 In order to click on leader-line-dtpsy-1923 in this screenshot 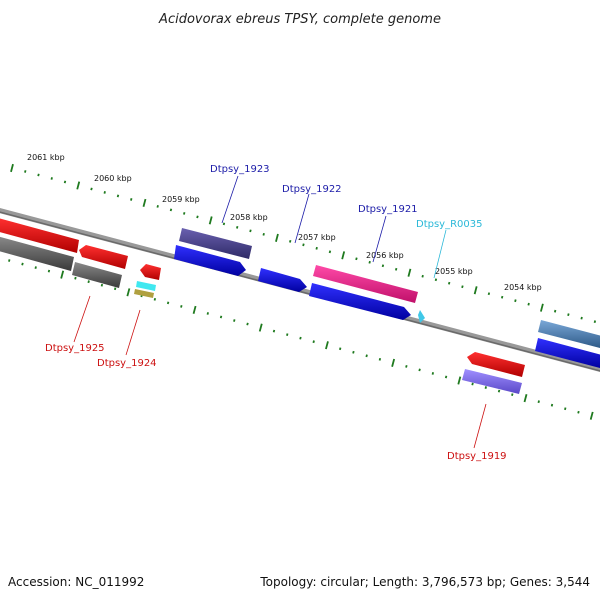, I will do `click(230, 199)`.